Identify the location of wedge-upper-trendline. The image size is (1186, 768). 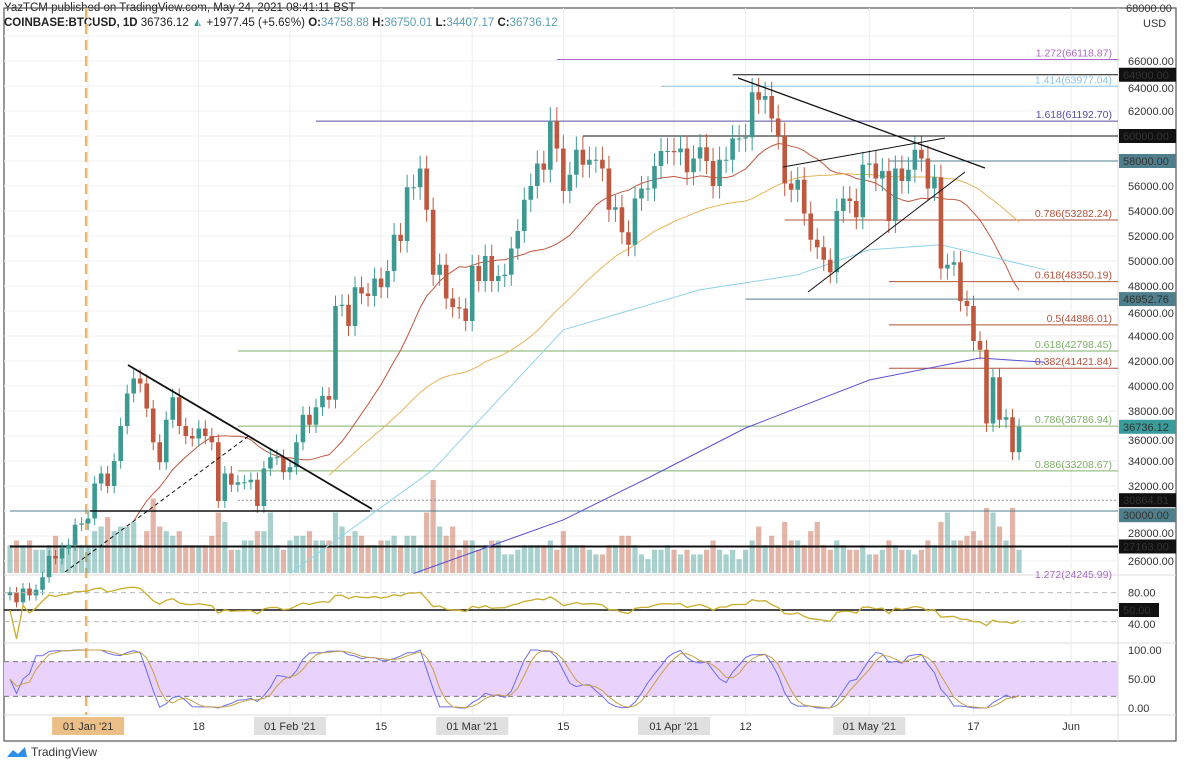
(864, 152).